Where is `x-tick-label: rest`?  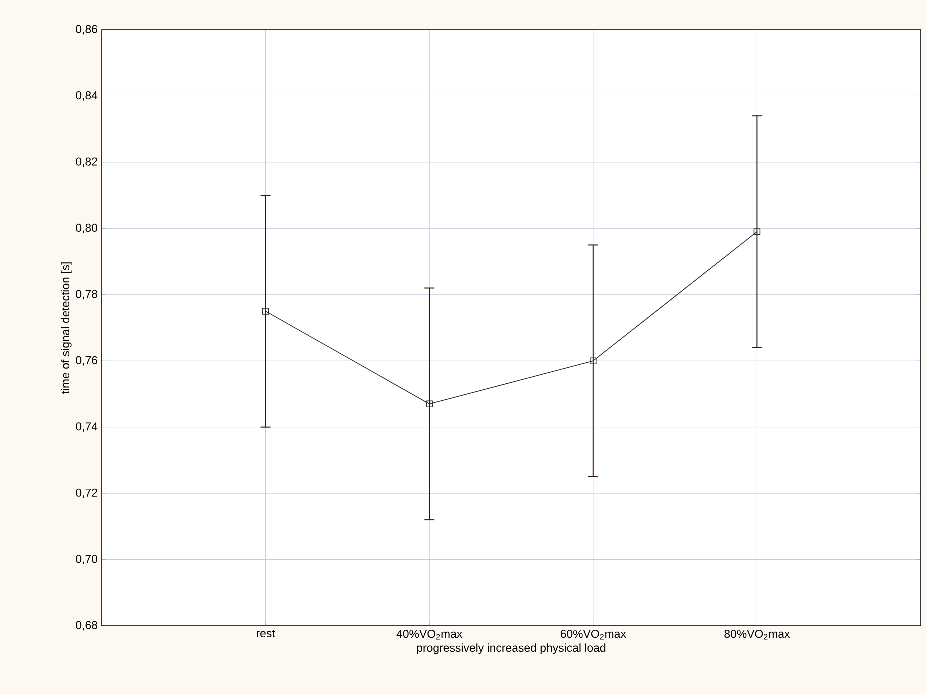
x-tick-label: rest is located at coordinates (266, 634).